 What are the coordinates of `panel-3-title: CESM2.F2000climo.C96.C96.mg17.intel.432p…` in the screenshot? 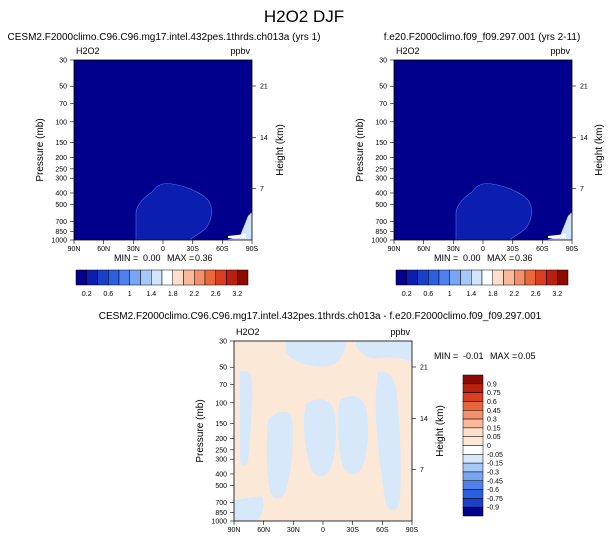 It's located at (320, 316).